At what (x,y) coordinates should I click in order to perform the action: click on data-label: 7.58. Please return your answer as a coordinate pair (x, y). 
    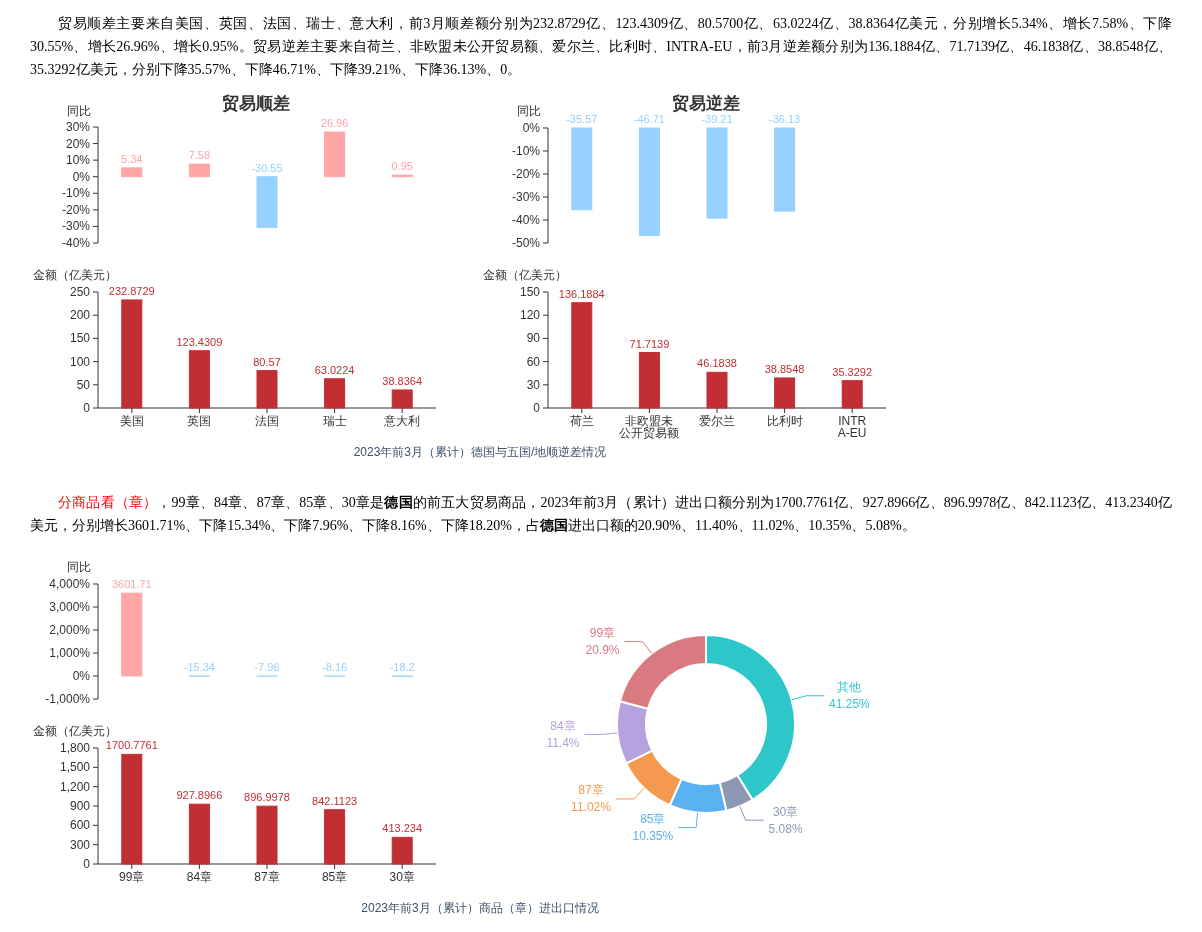
    Looking at the image, I should click on (199, 155).